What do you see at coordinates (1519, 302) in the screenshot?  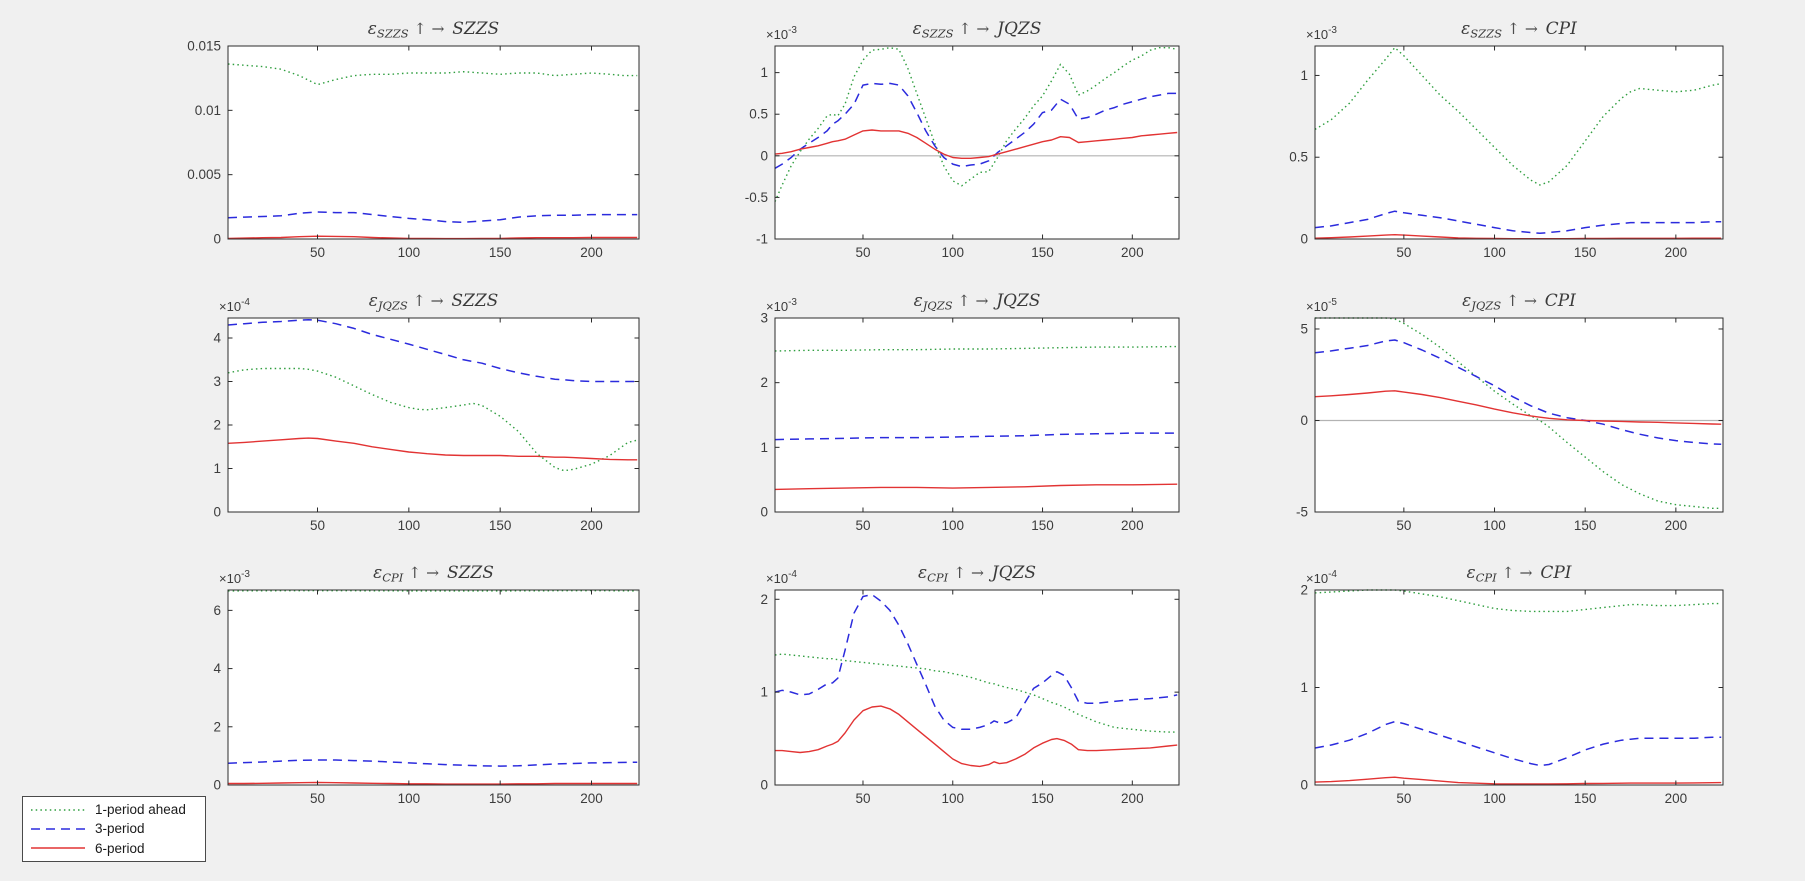 I see `subplot-title: εJQZS ↑ → CPI` at bounding box center [1519, 302].